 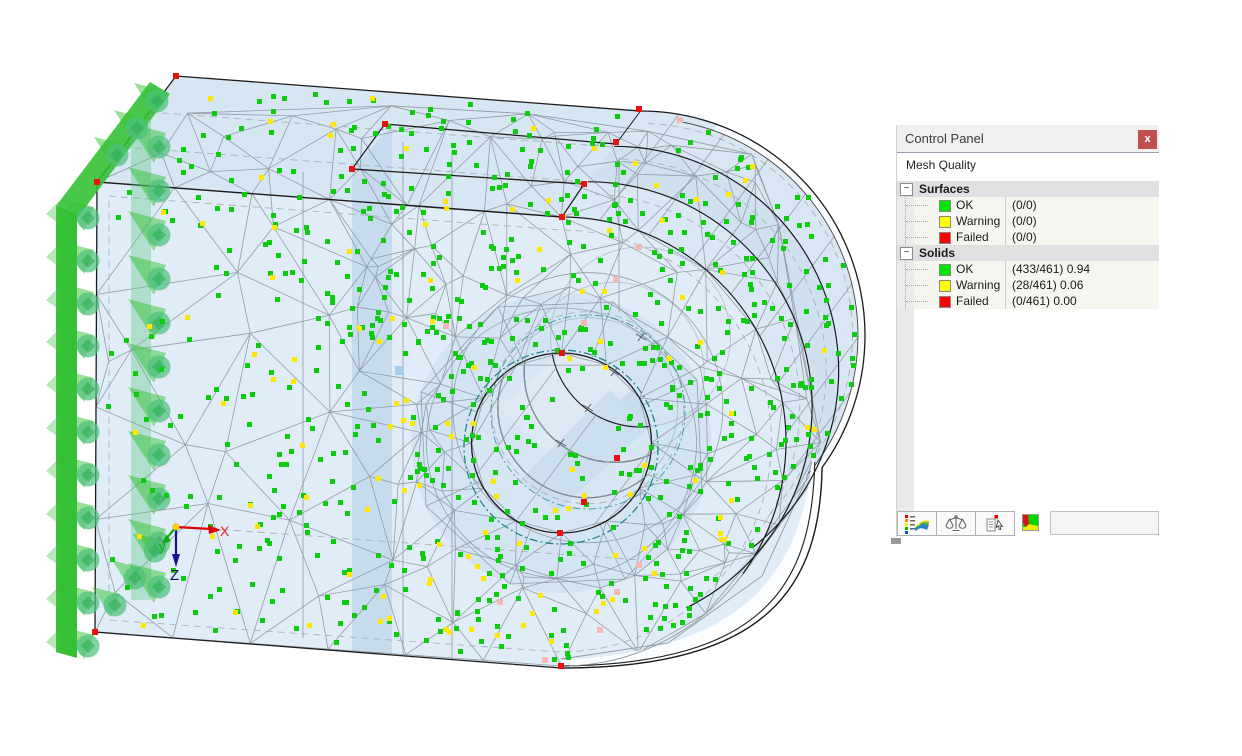 What do you see at coordinates (225, 531) in the screenshot?
I see `svg-text: X` at bounding box center [225, 531].